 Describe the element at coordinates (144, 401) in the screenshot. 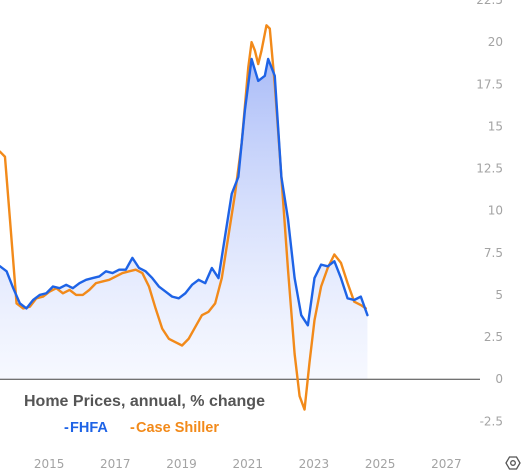

I see `chart-title: Home Prices, annual, % change` at that location.